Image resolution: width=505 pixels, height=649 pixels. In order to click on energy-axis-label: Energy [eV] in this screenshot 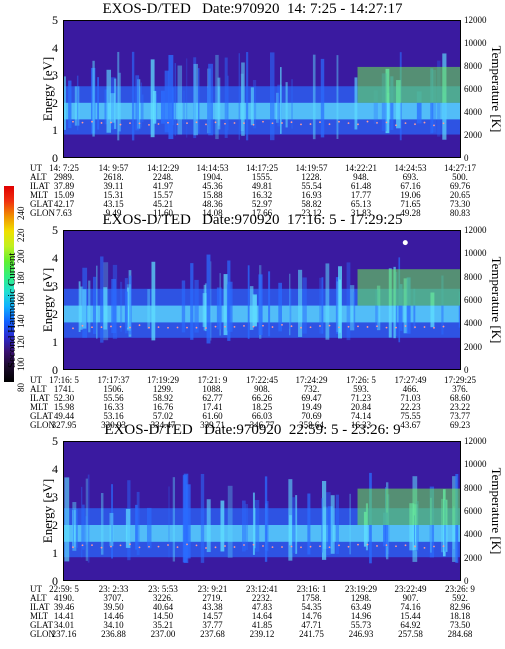, I will do `click(47, 300)`.